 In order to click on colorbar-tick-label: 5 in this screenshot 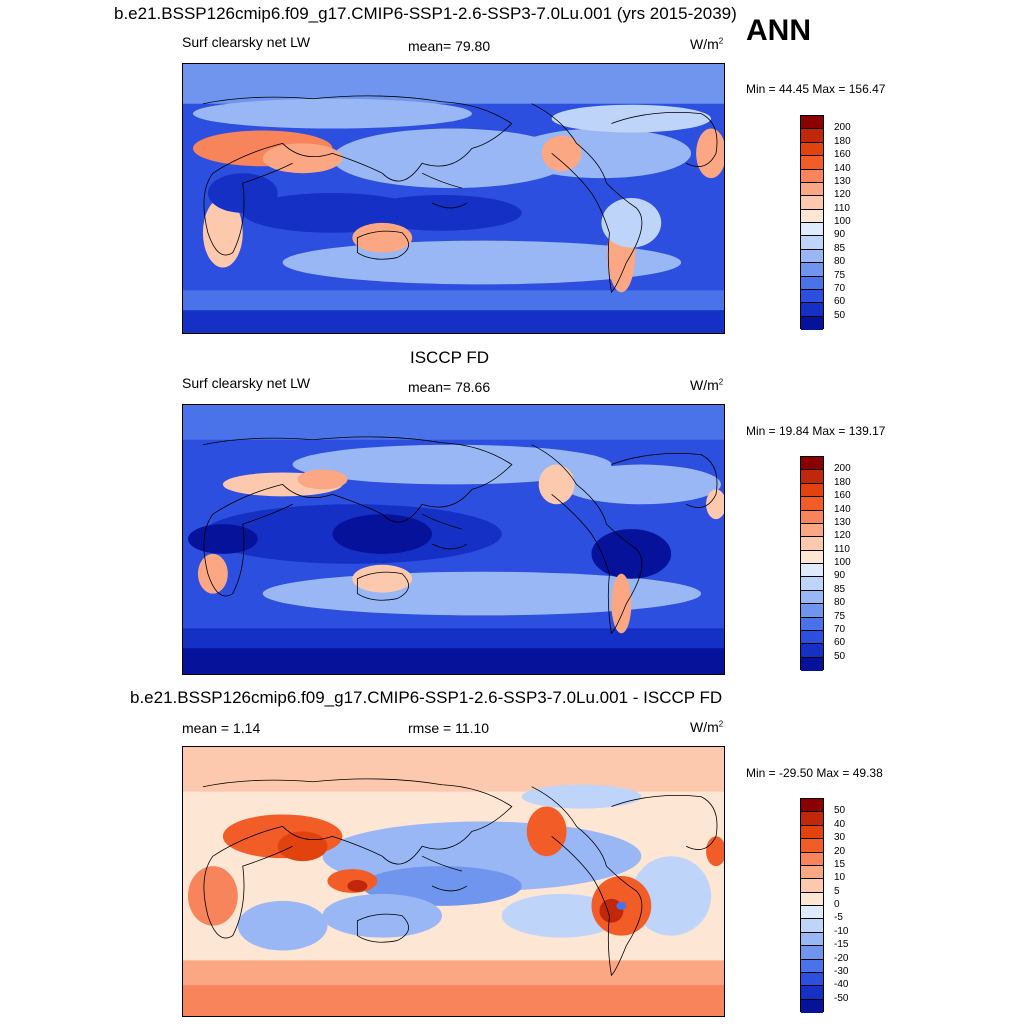, I will do `click(837, 891)`.